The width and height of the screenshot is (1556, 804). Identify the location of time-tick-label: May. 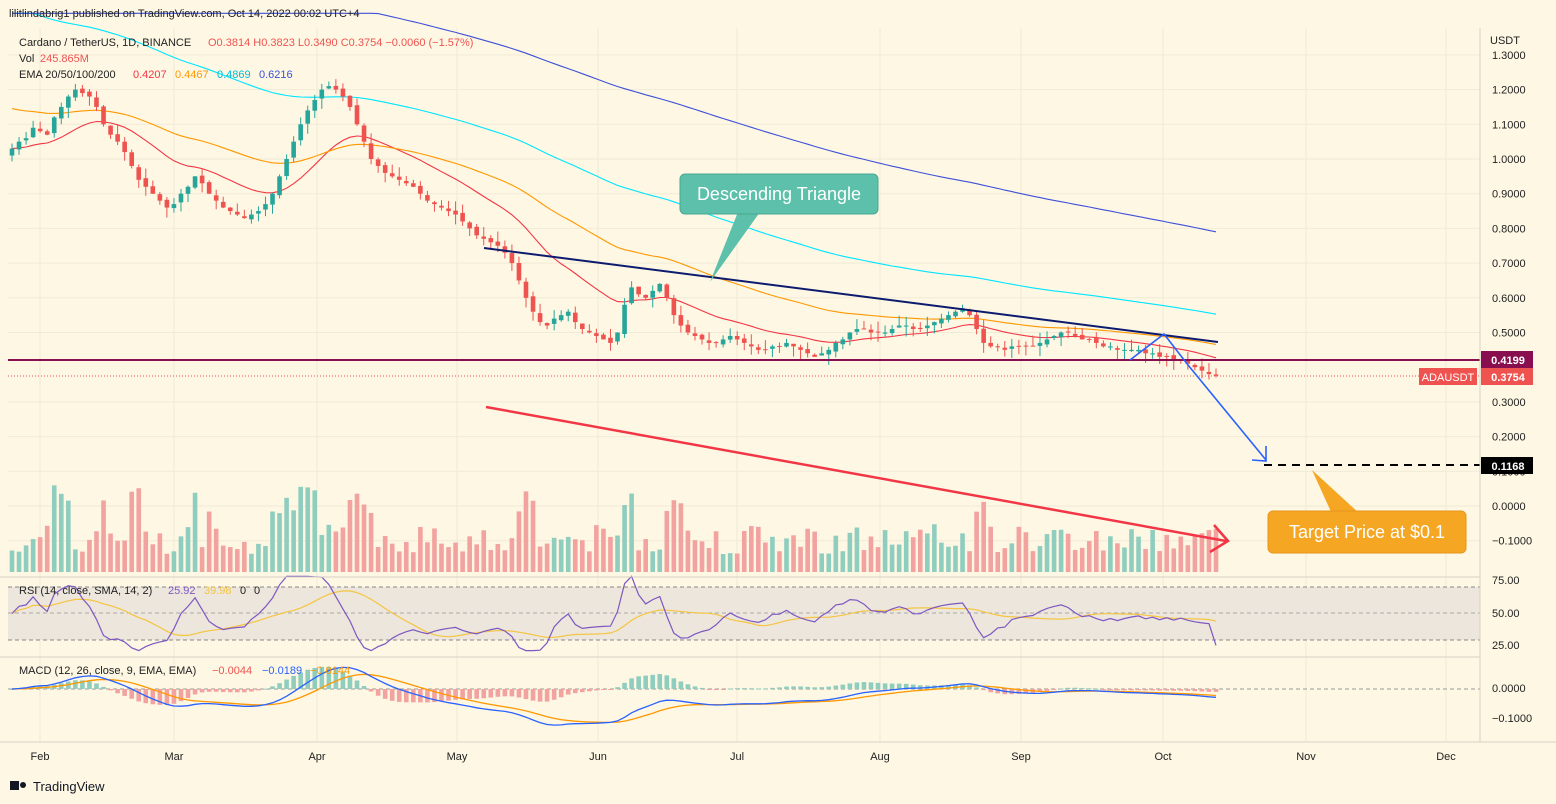
(457, 757).